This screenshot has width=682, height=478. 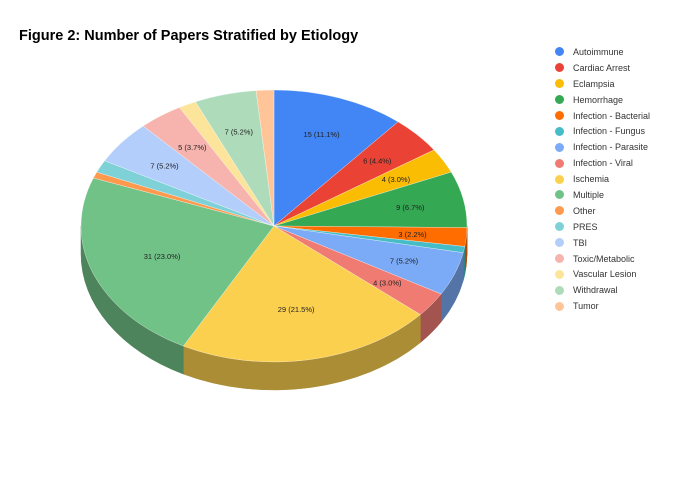 I want to click on legend-item: Vascular Lesion, so click(x=602, y=274).